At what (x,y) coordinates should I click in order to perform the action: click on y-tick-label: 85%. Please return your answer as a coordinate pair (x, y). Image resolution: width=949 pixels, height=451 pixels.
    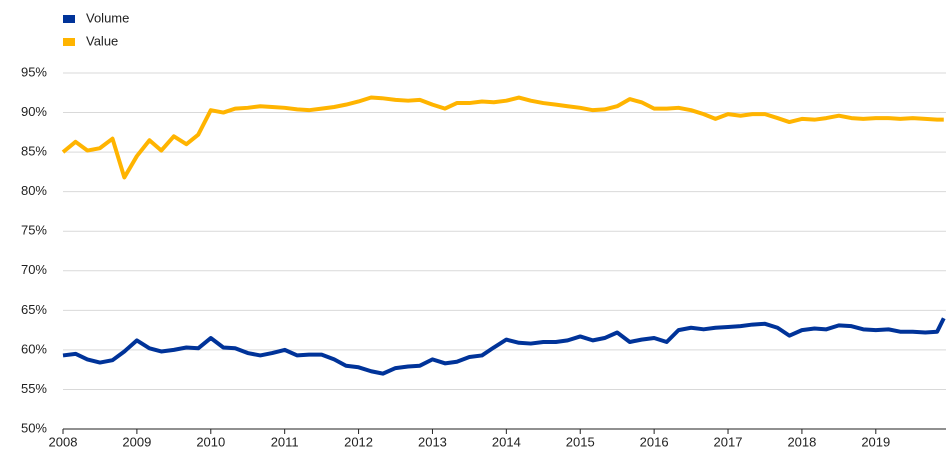
    Looking at the image, I should click on (34, 151).